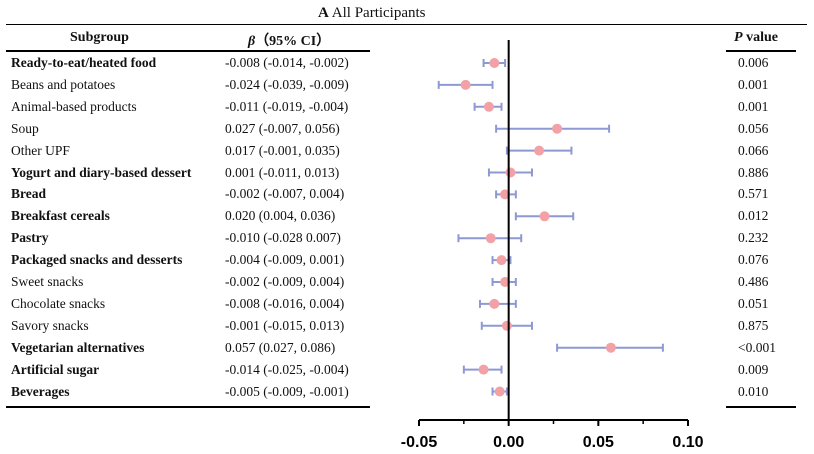  Describe the element at coordinates (40, 391) in the screenshot. I see `row-label: Beverages` at that location.